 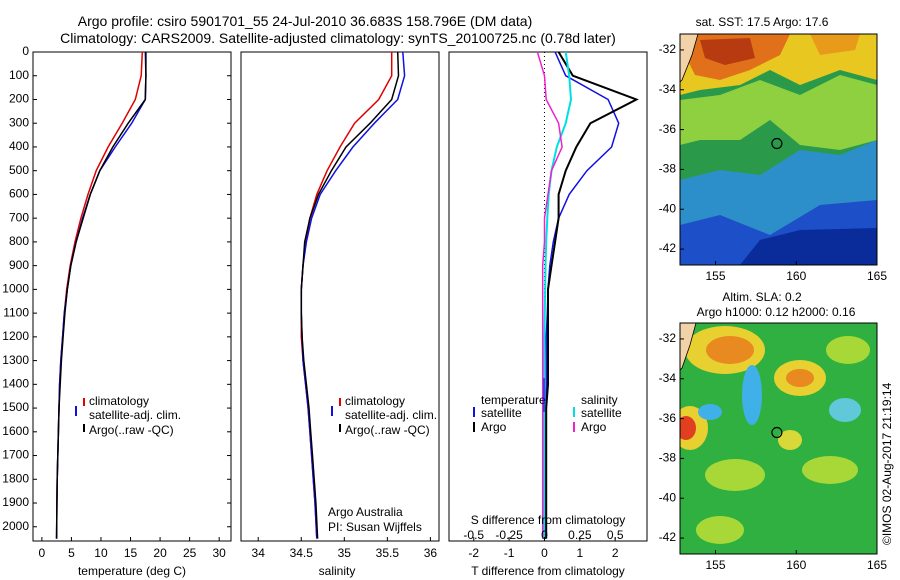 I want to click on temperature-diff-axis: -2 -1 0 1 2, so click(x=543, y=548).